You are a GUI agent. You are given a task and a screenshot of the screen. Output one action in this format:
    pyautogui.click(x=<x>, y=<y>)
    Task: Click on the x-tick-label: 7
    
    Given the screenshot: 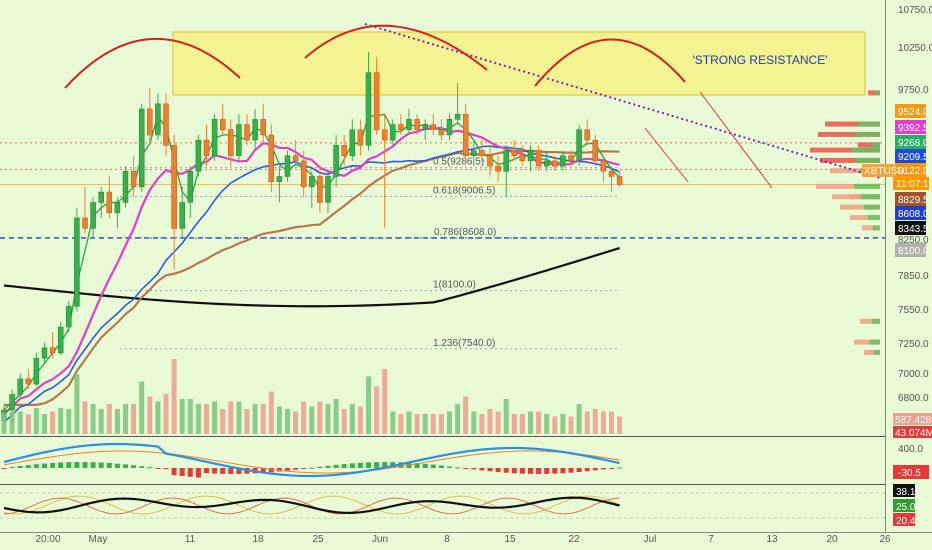 What is the action you would take?
    pyautogui.click(x=711, y=539)
    